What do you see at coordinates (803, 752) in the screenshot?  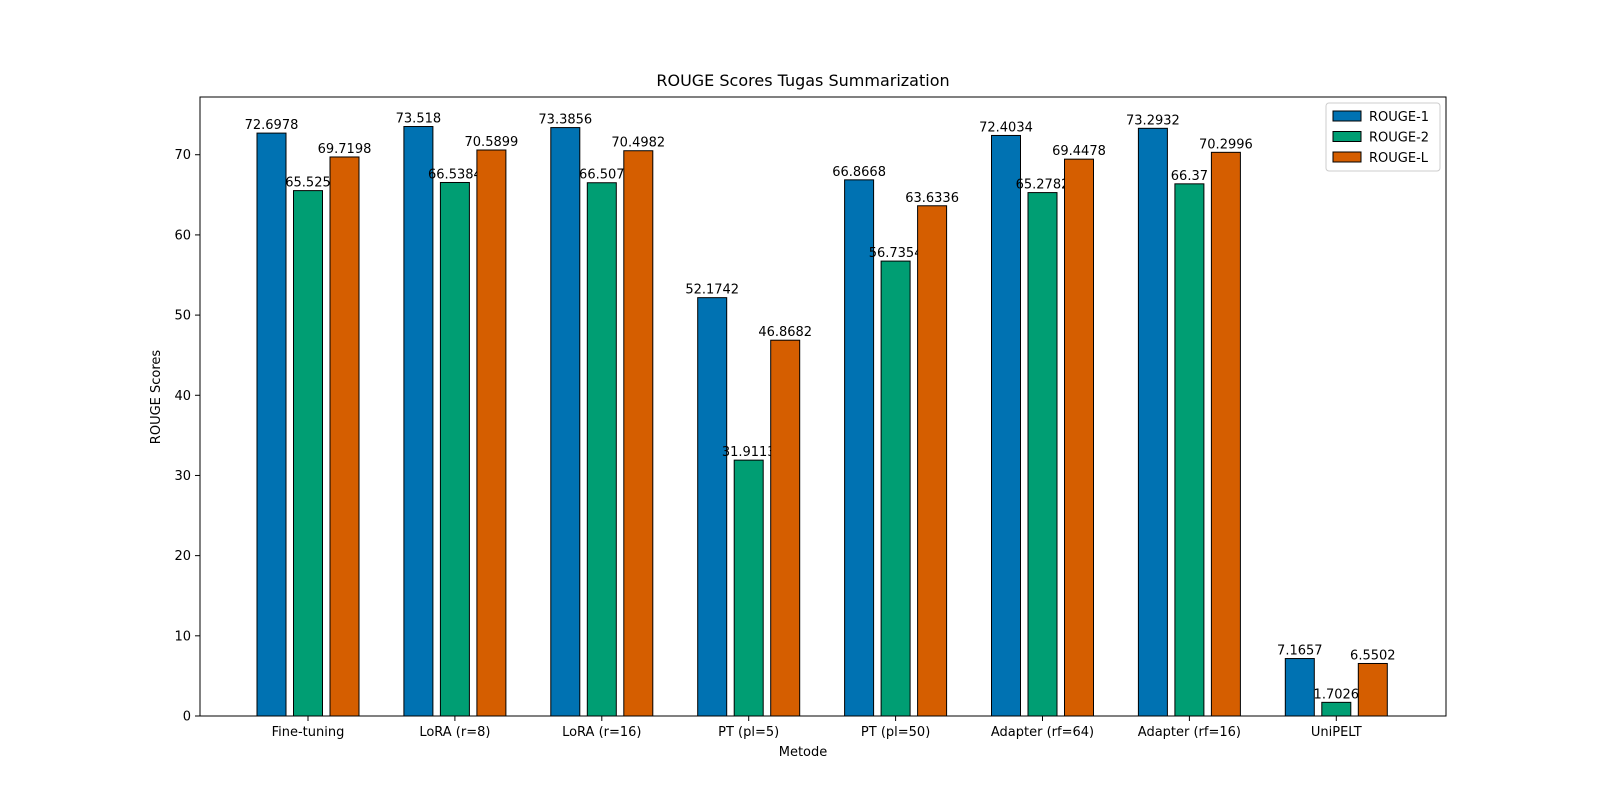 I see `x-axis-label: Metode` at bounding box center [803, 752].